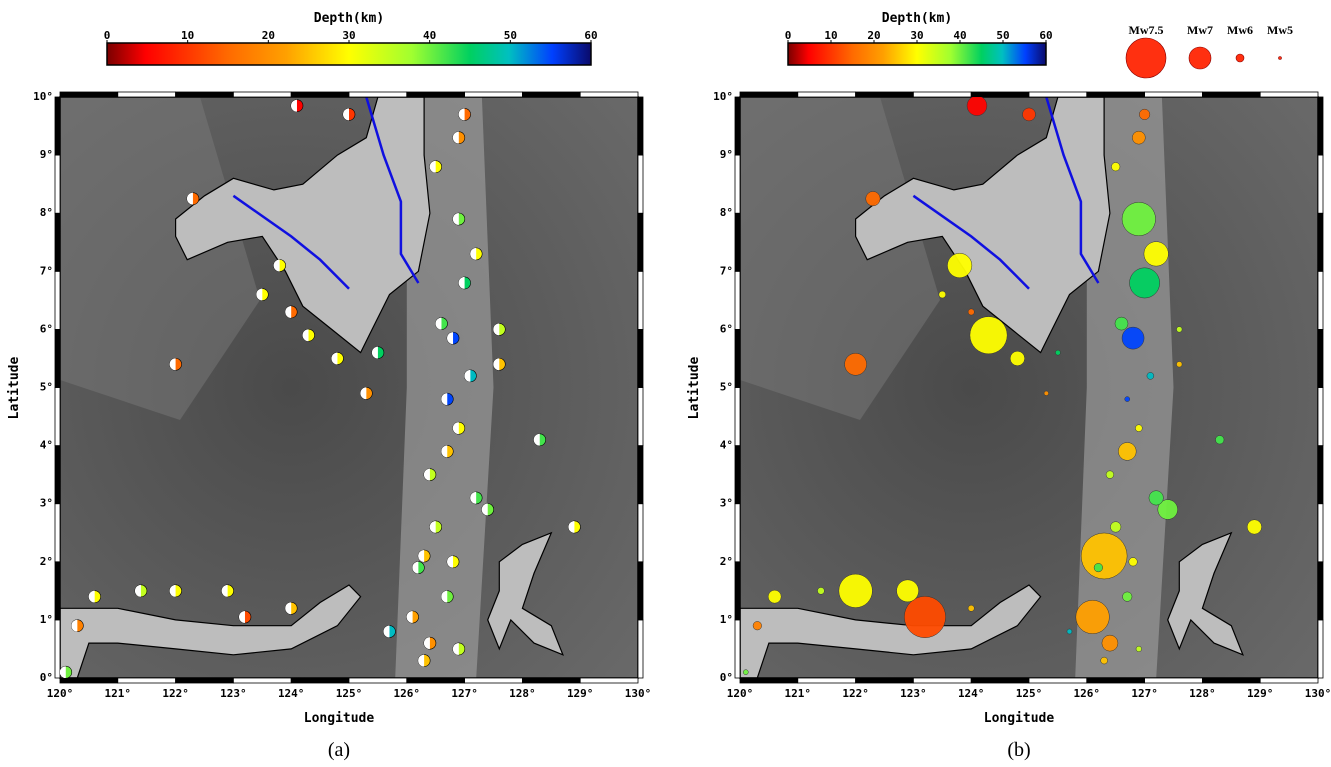 This screenshot has width=1331, height=767. I want to click on colorbar-tick-label: 50, so click(1002, 35).